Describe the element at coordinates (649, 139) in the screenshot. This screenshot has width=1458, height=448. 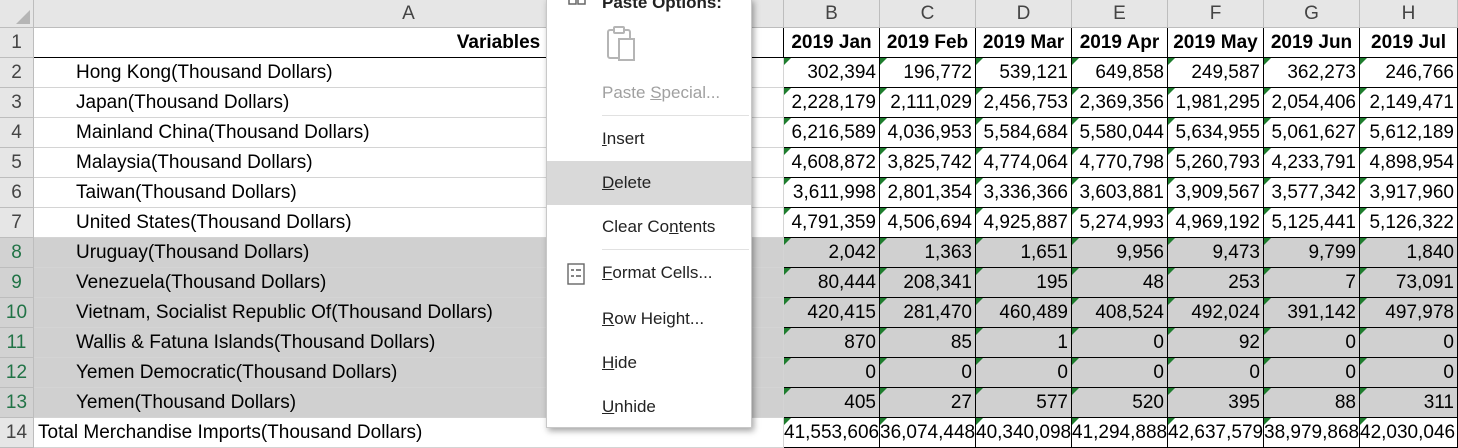
I see `menu-item-insert: Insert` at that location.